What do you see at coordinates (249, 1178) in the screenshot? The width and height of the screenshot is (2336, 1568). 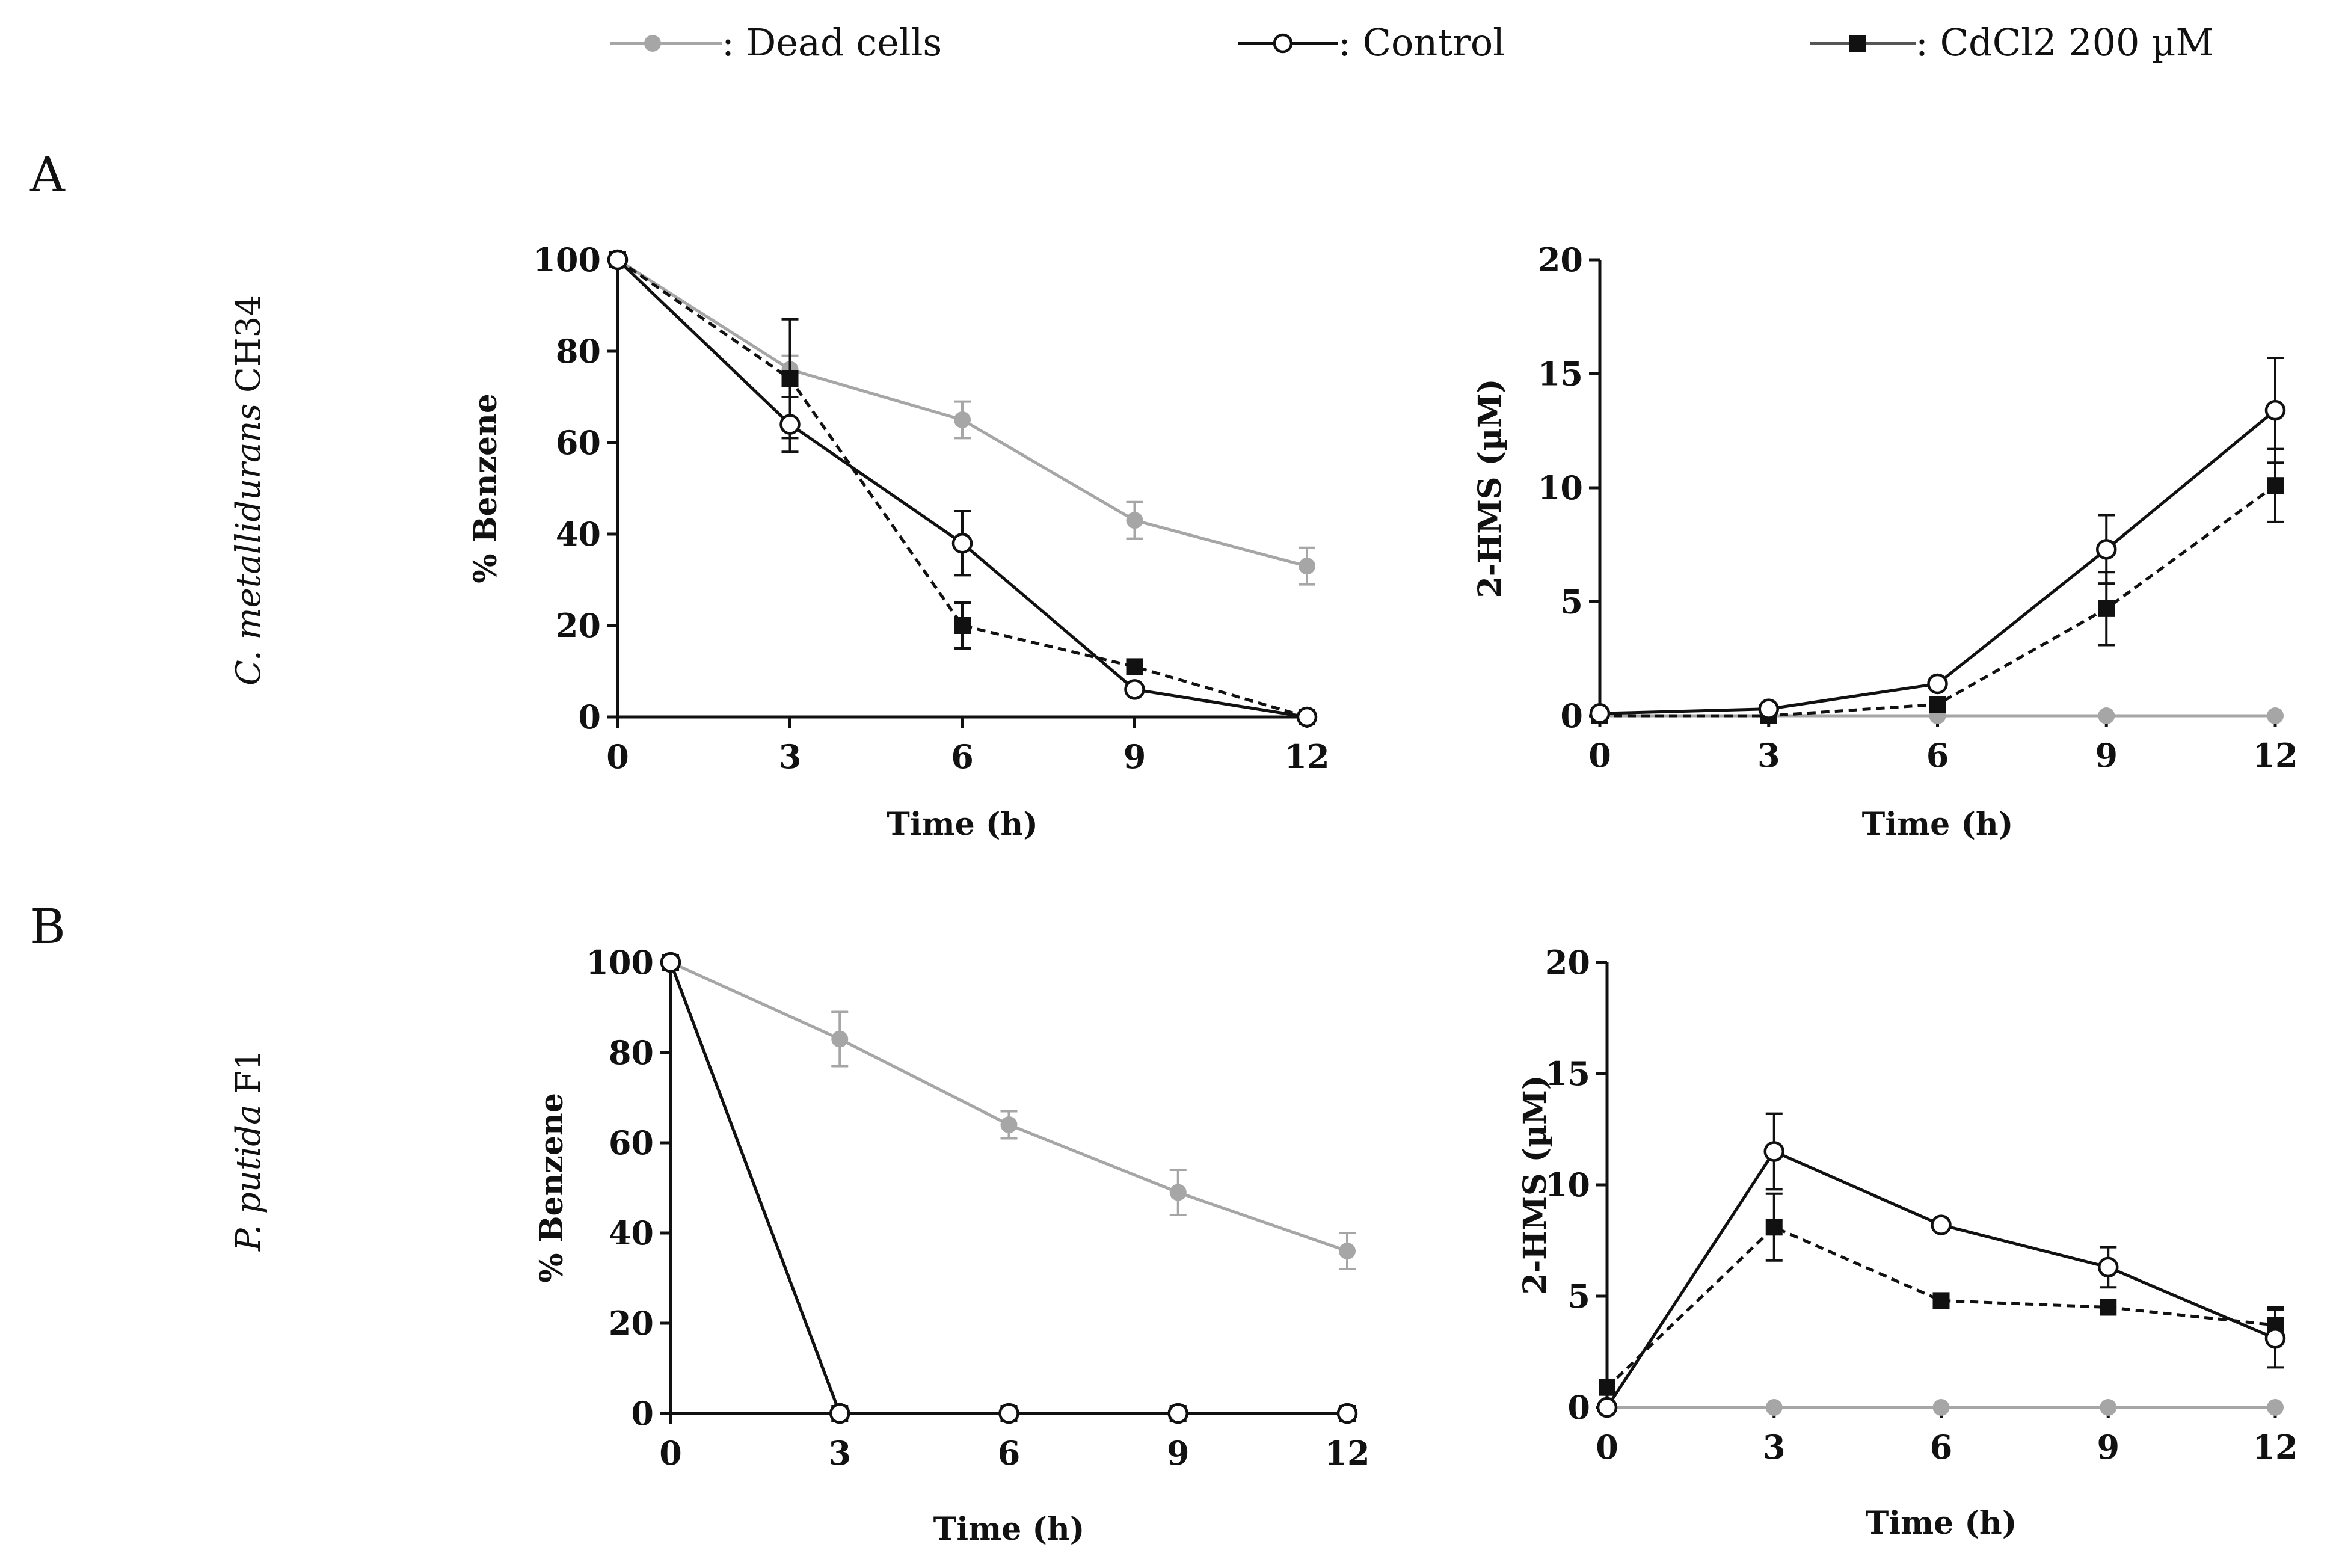 I see `organism-b-italic: P. putida` at bounding box center [249, 1178].